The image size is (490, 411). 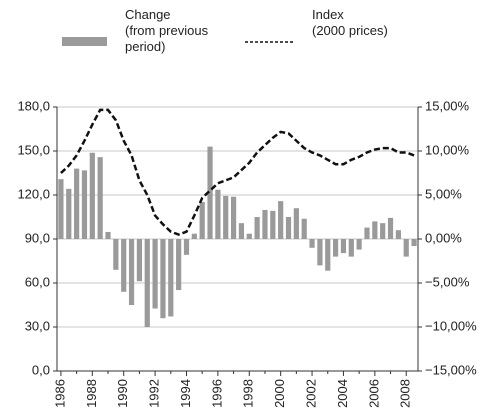 What do you see at coordinates (167, 30) in the screenshot?
I see `legend-label: Change (from previous period)` at bounding box center [167, 30].